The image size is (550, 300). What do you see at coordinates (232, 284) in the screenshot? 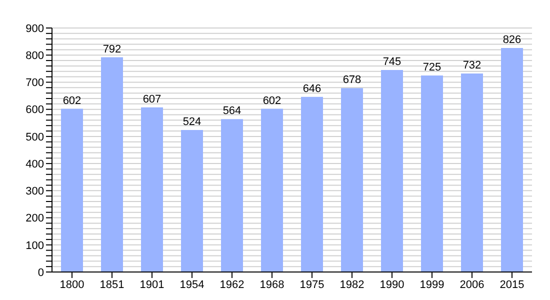
I see `x-tick-label: 1962` at bounding box center [232, 284].